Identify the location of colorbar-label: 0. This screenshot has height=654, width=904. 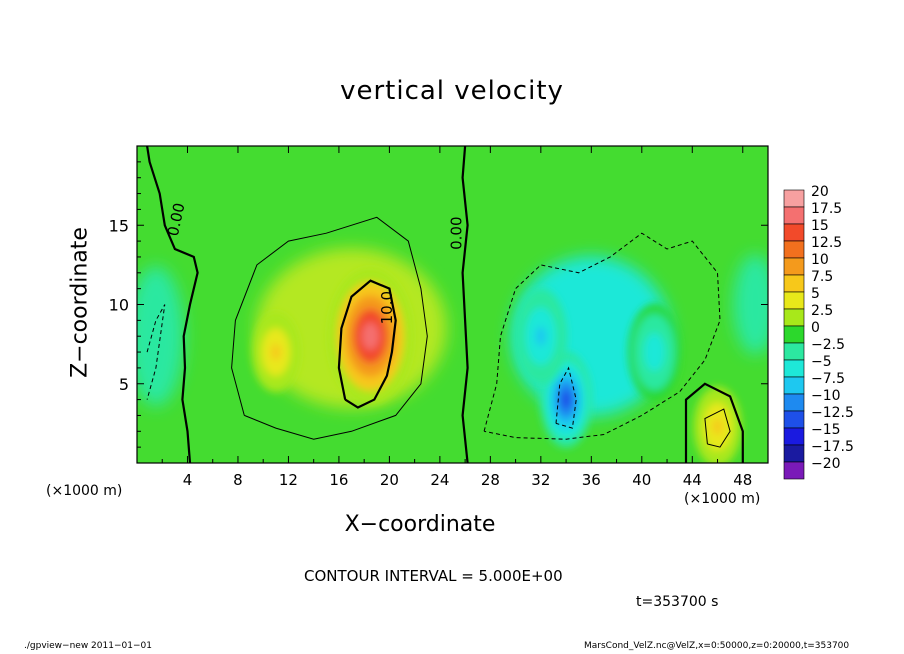
(815, 328).